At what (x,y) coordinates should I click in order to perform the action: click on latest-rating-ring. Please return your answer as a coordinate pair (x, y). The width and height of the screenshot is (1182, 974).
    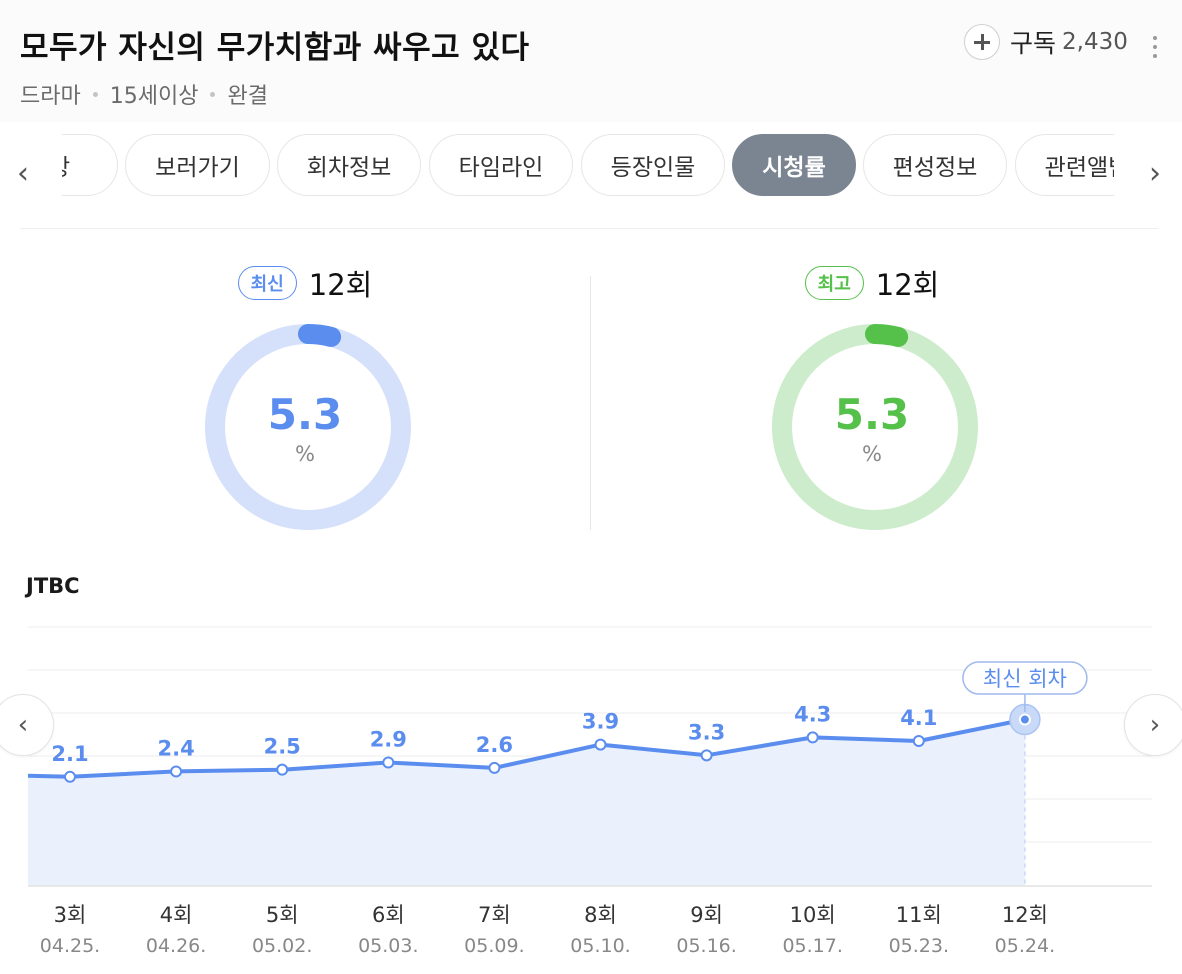
    Looking at the image, I should click on (308, 427).